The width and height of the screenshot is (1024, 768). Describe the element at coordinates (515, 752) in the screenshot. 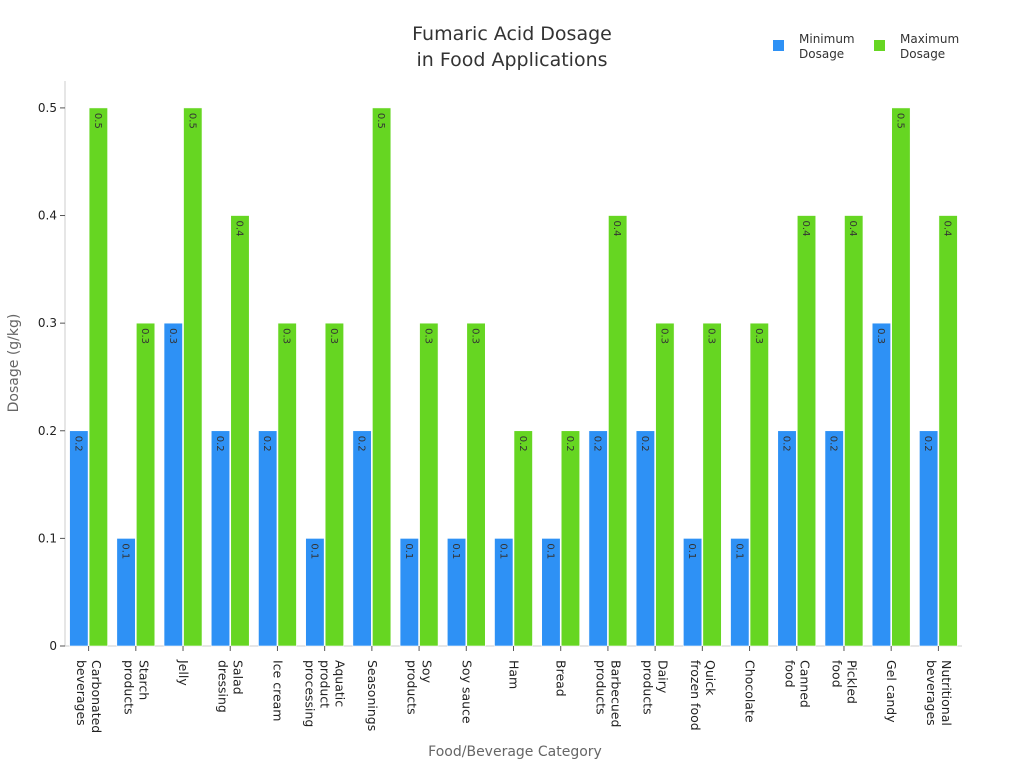

I see `x-axis-title: Food/Beverage Category` at that location.